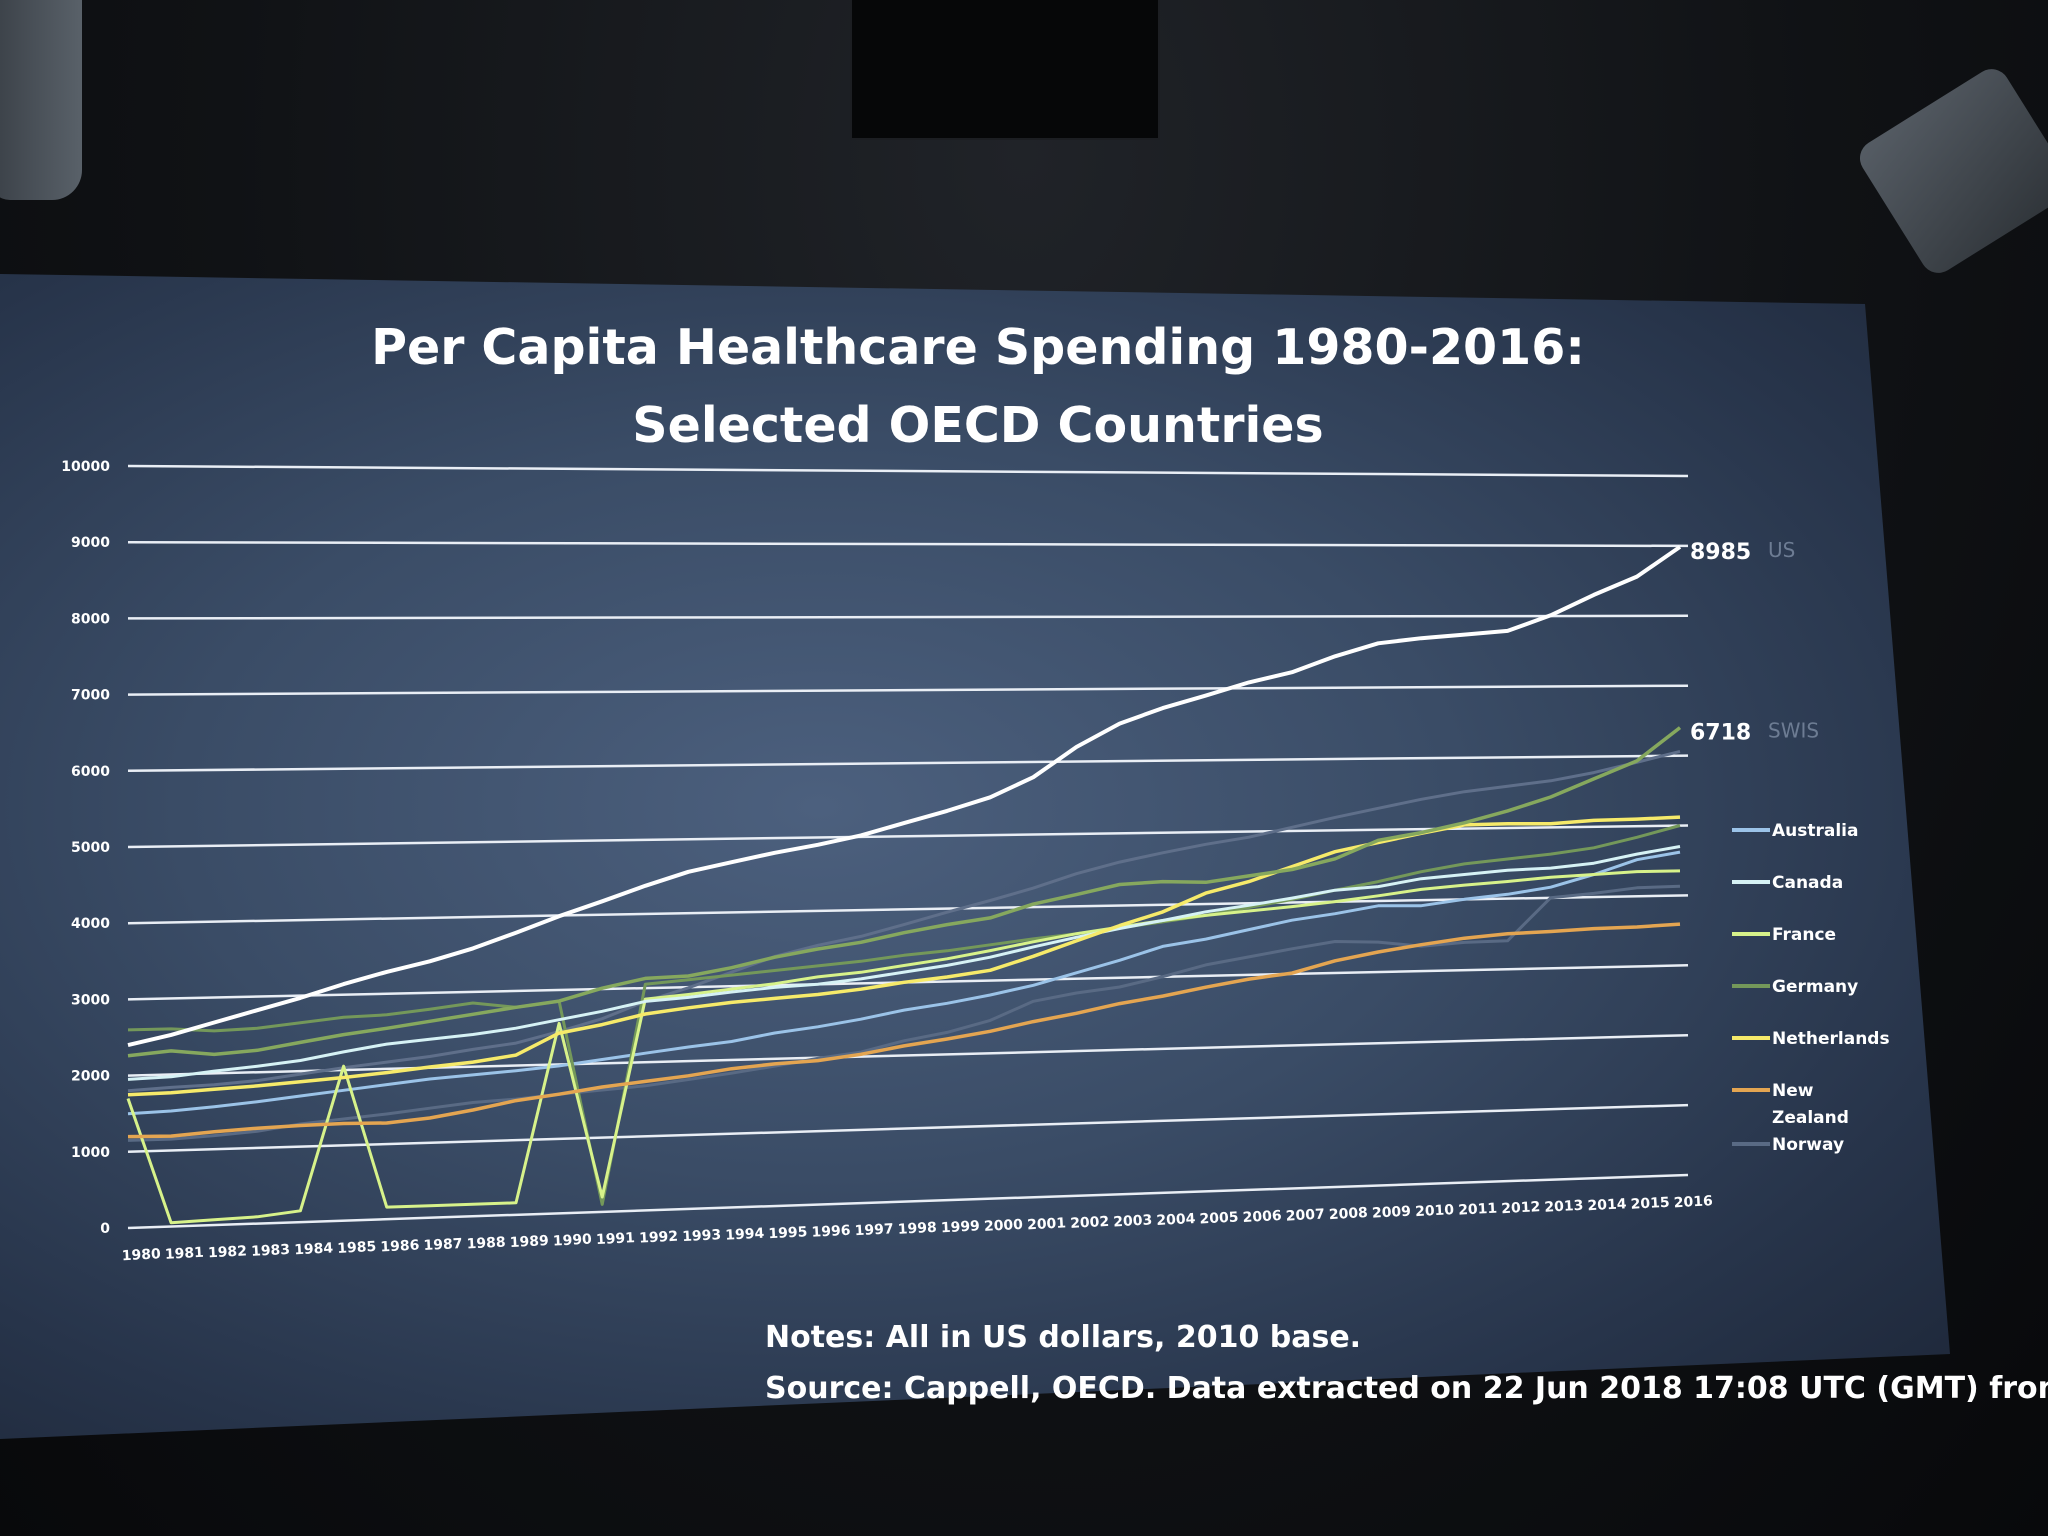 Image resolution: width=2048 pixels, height=1536 pixels. I want to click on x-tick-label: 1981, so click(184, 1254).